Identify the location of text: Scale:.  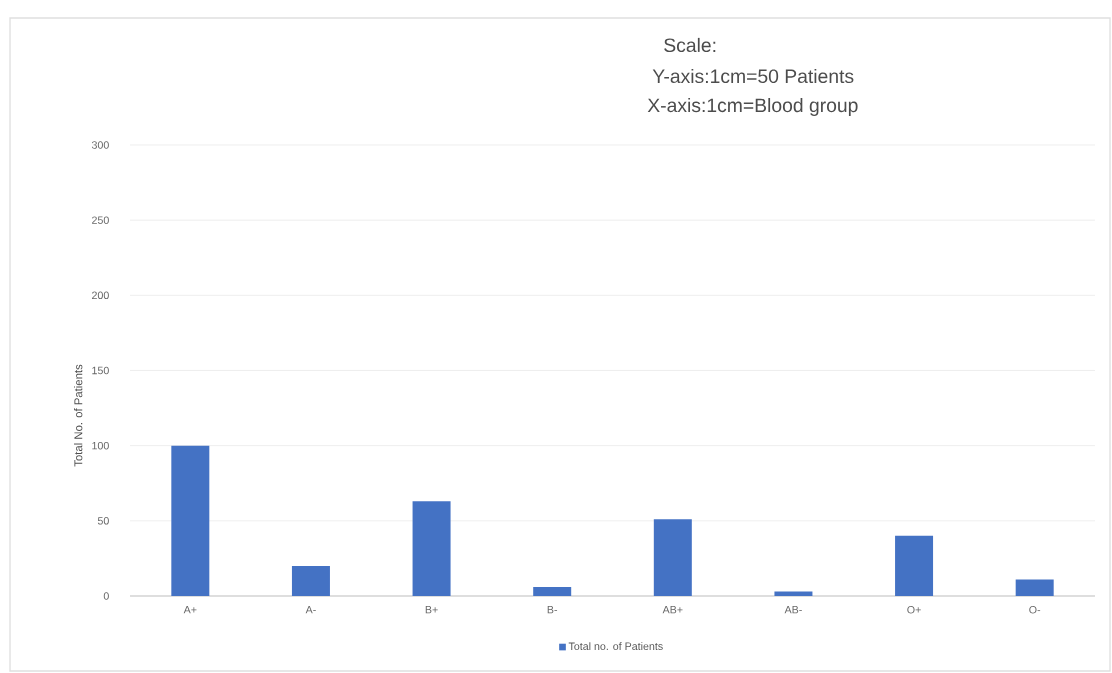
(690, 45).